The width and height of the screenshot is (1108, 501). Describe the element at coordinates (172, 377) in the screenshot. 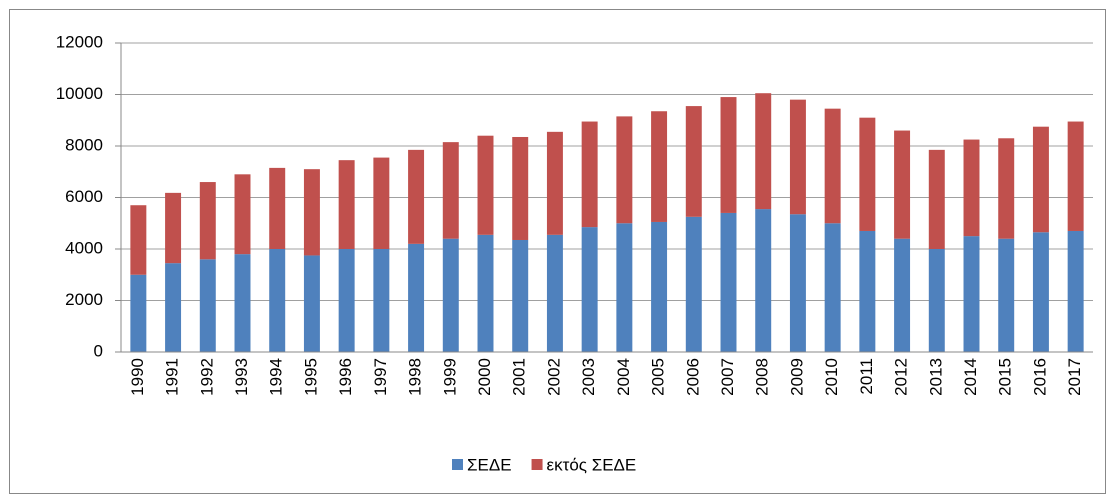

I see `x-tick-label: 1991` at that location.